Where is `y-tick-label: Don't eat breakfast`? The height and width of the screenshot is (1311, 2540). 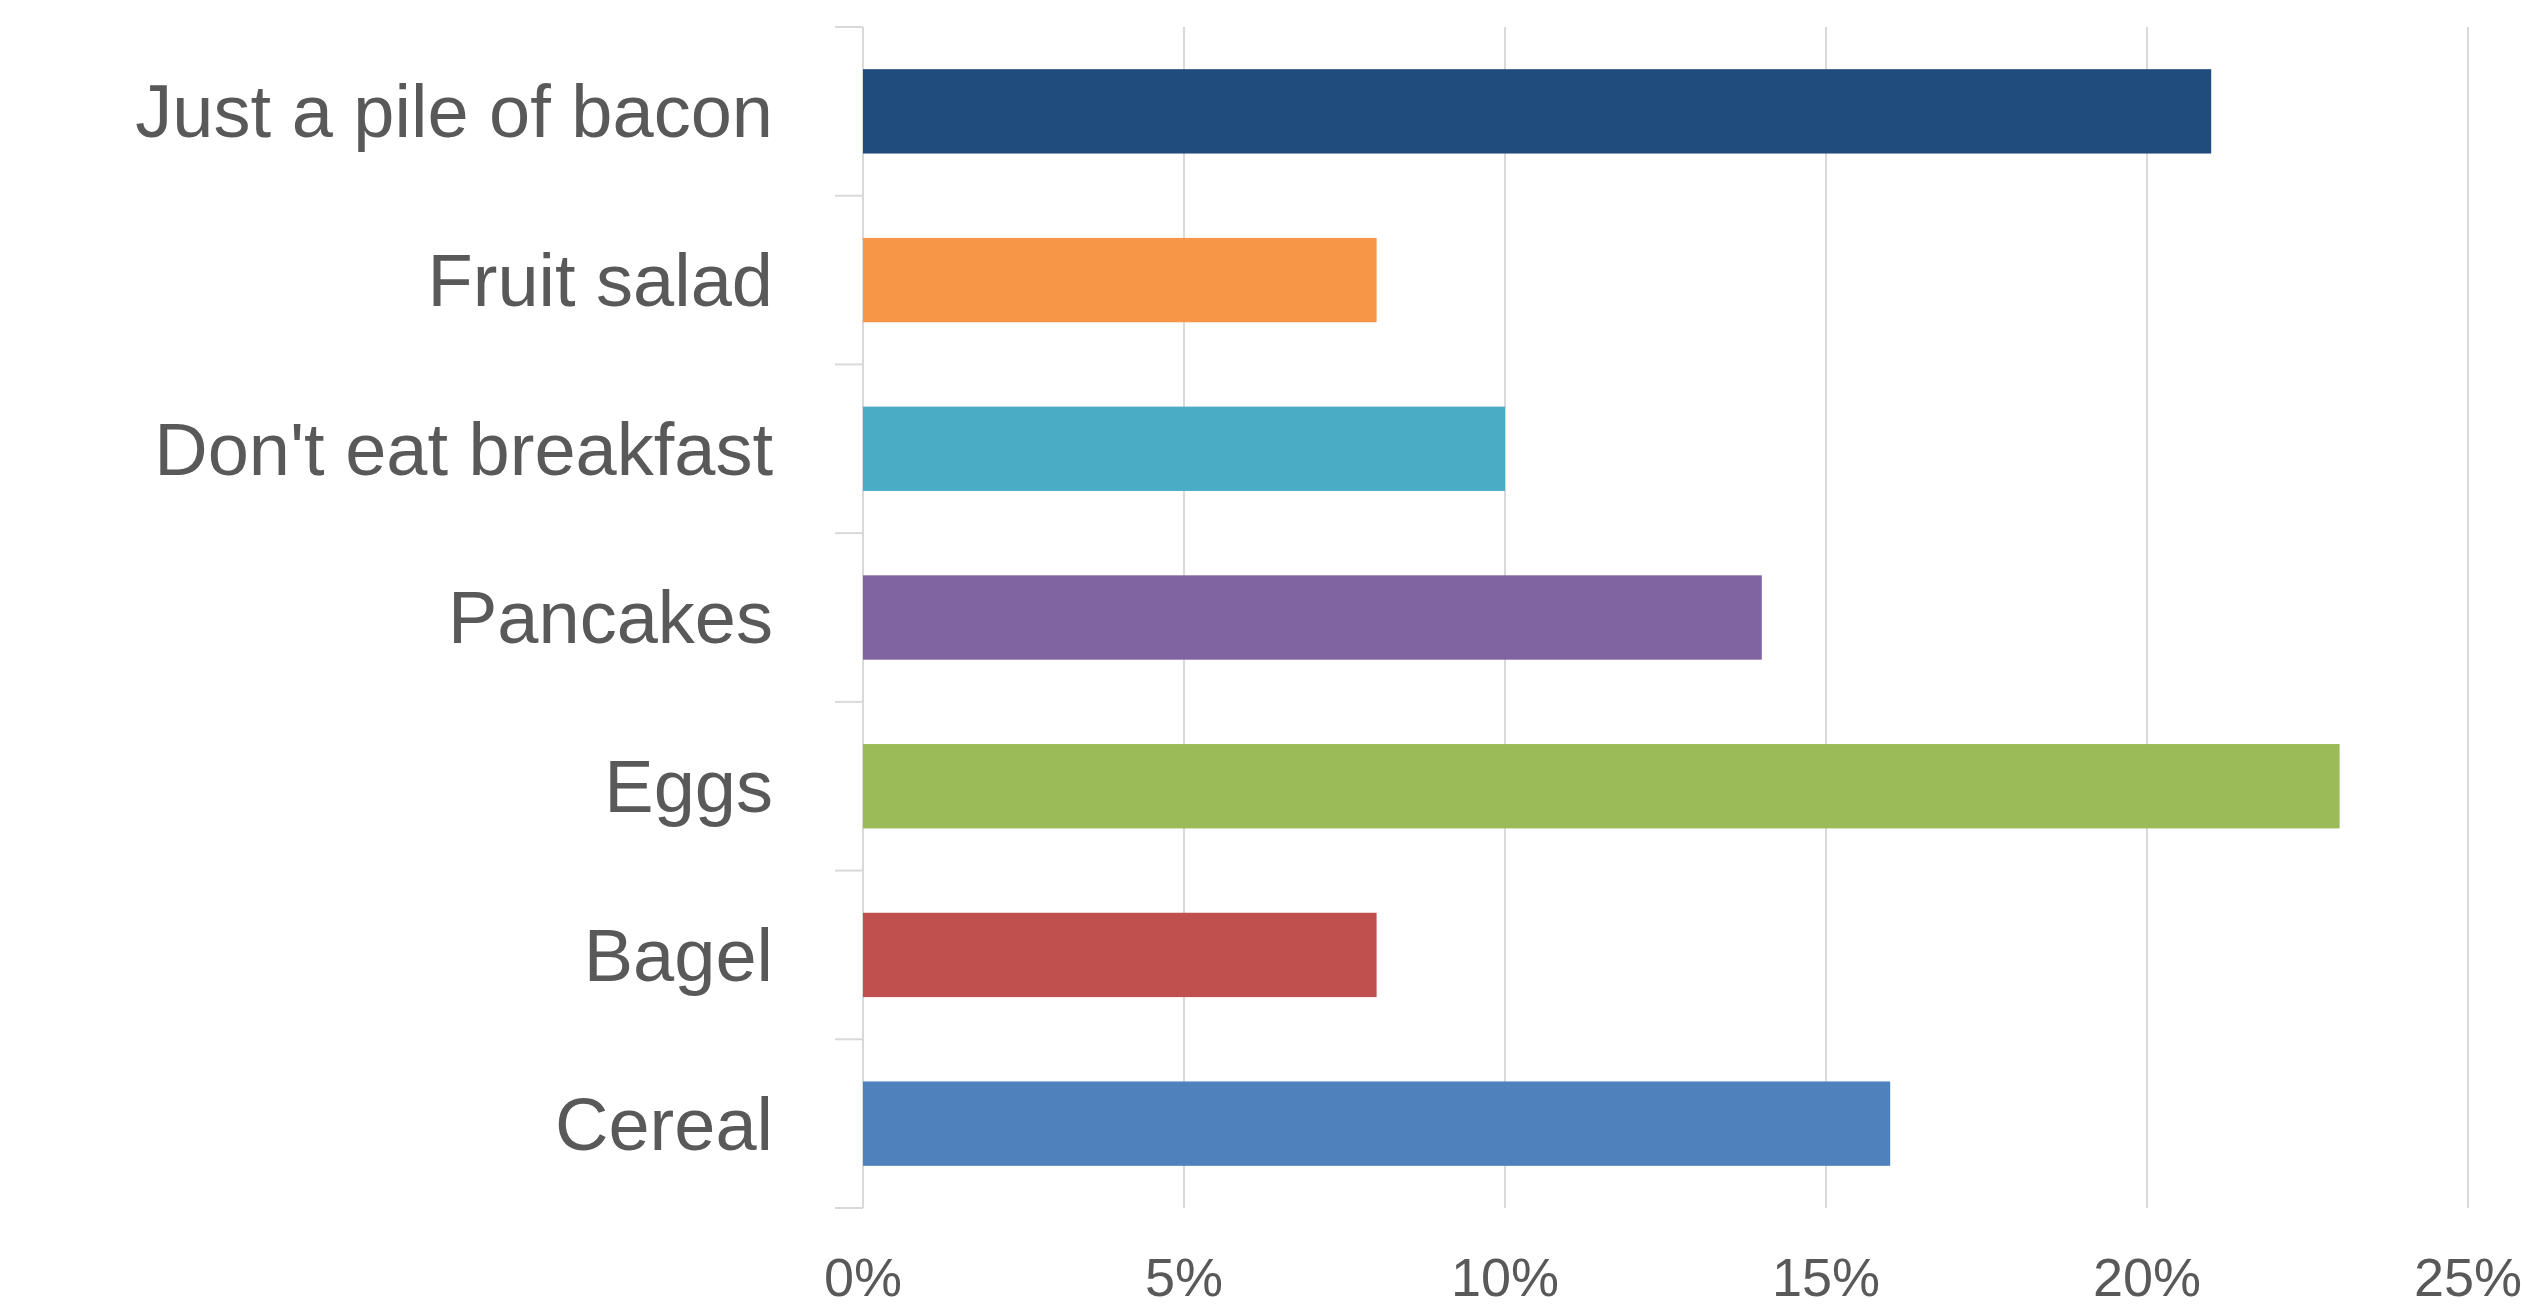 y-tick-label: Don't eat breakfast is located at coordinates (464, 449).